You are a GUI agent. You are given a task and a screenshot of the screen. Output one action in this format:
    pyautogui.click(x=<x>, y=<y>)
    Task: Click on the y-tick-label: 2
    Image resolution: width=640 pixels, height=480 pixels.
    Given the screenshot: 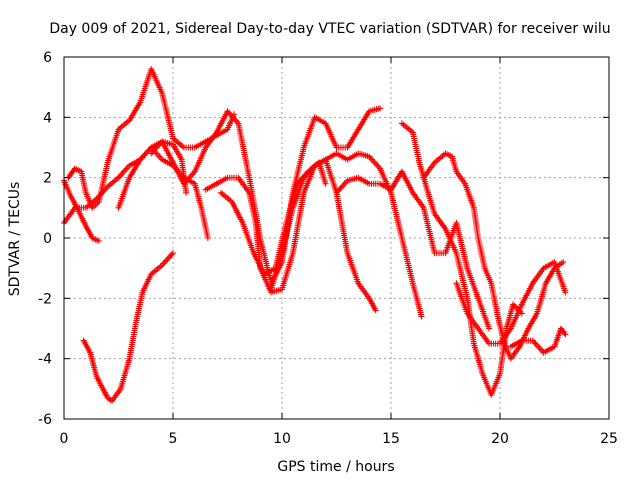 What is the action you would take?
    pyautogui.click(x=47, y=179)
    